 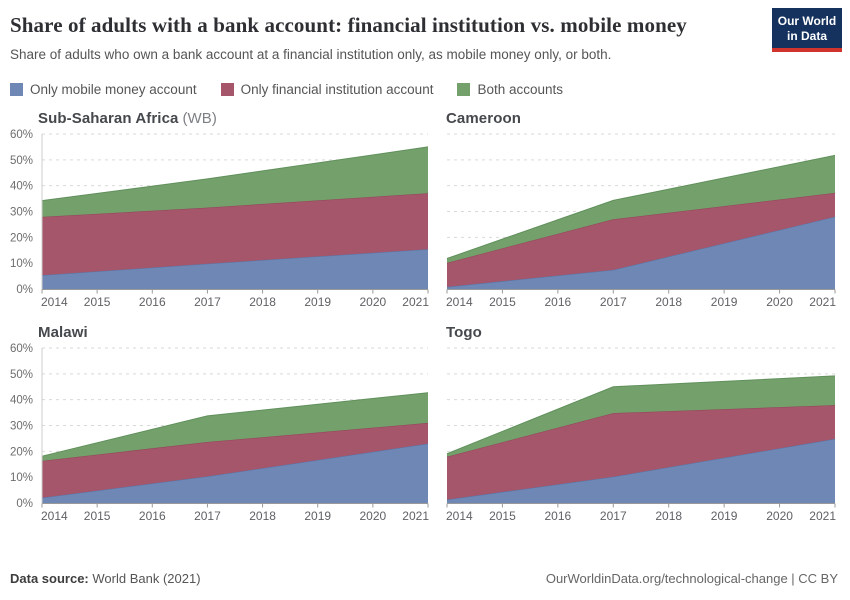 What do you see at coordinates (520, 89) in the screenshot?
I see `legend-label: Both accounts` at bounding box center [520, 89].